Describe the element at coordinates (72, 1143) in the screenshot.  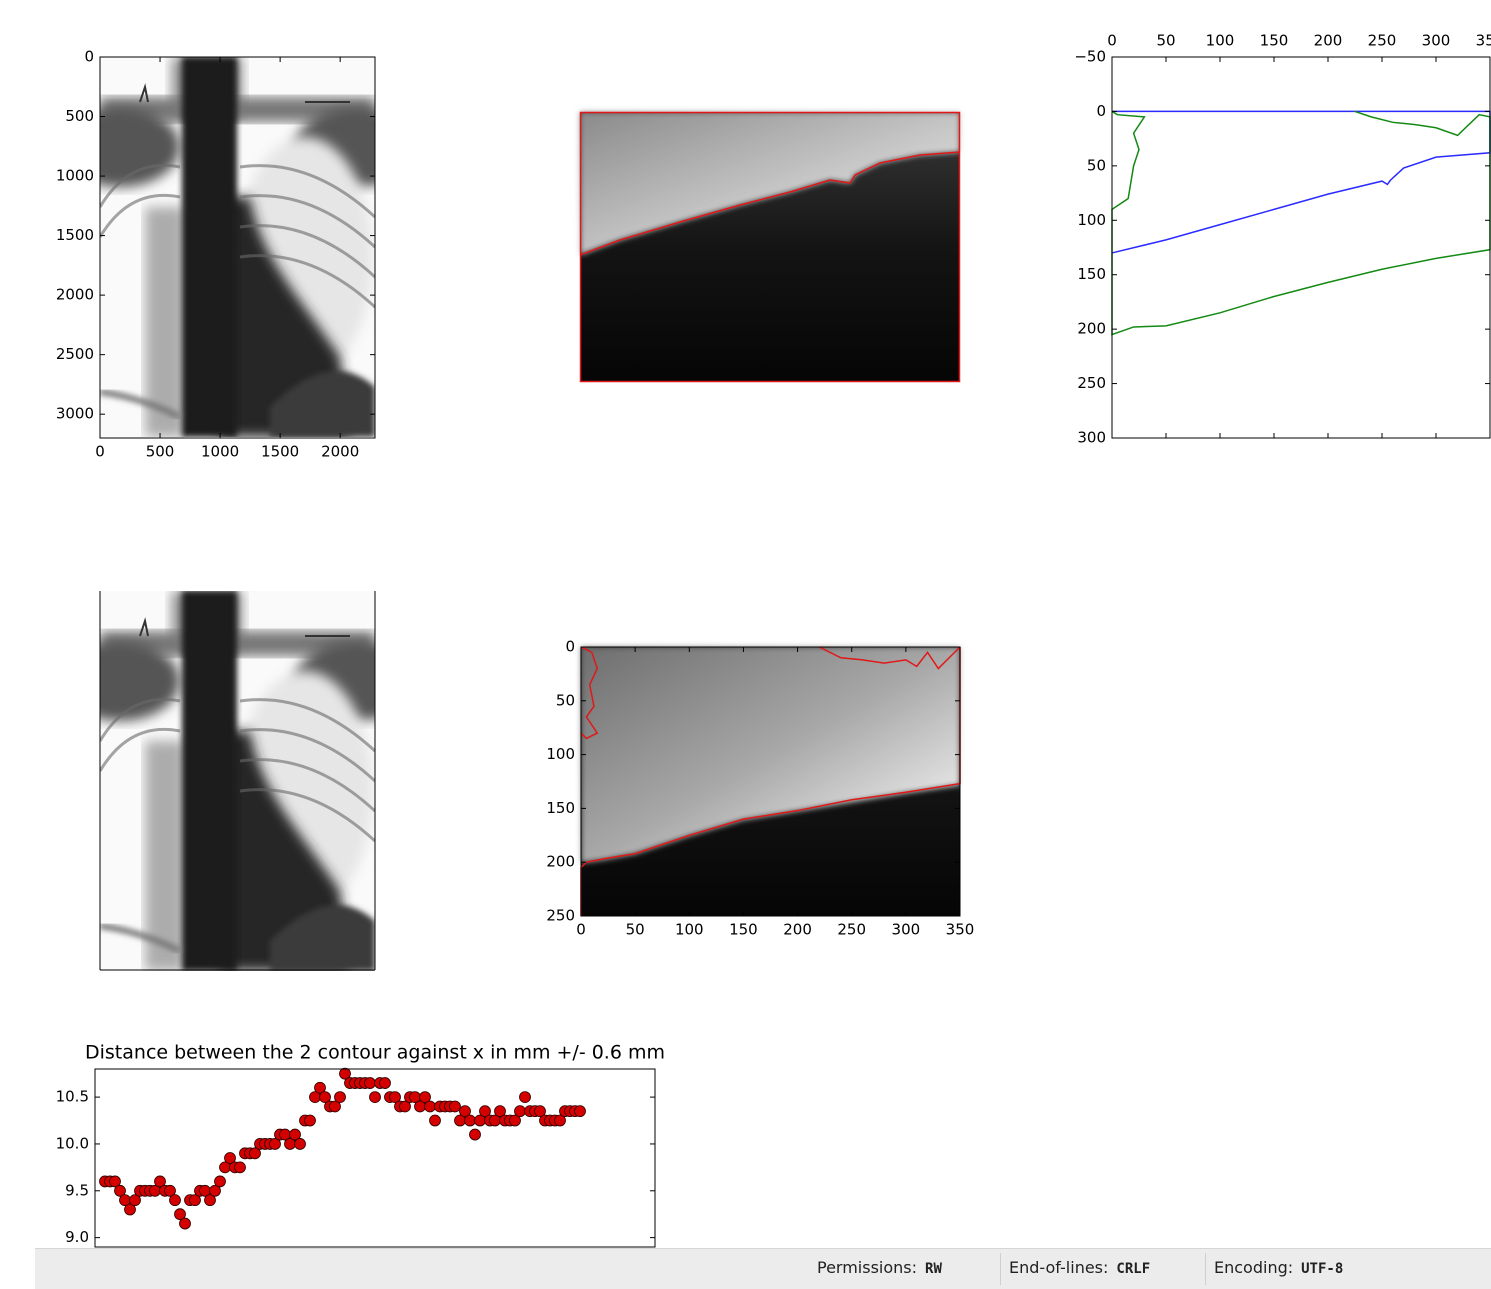
I see `y-tick-label: 10.0` at that location.